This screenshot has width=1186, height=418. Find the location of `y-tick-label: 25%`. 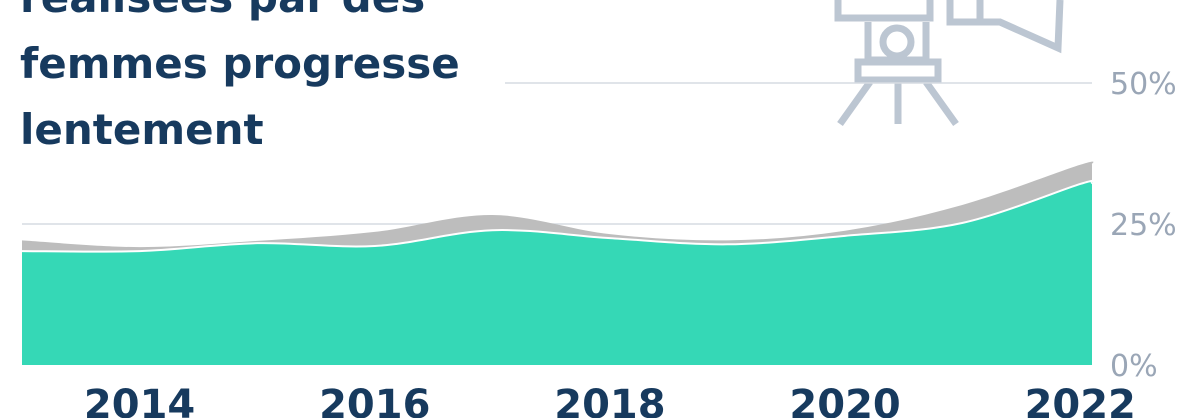

y-tick-label: 25% is located at coordinates (1143, 225).